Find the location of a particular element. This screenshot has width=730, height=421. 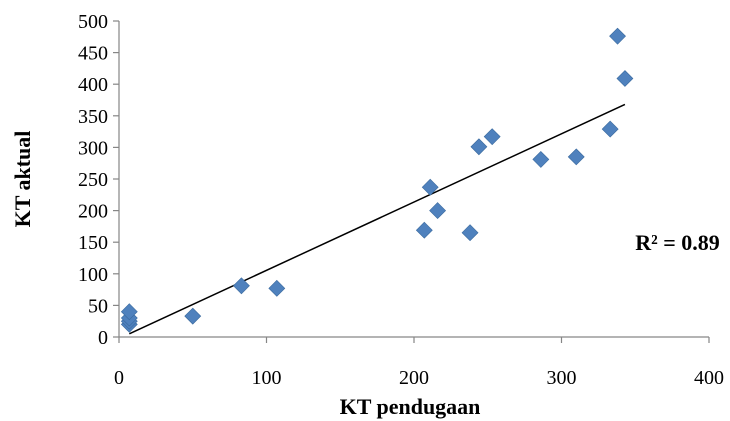

x-tick-label: 100 is located at coordinates (267, 378).